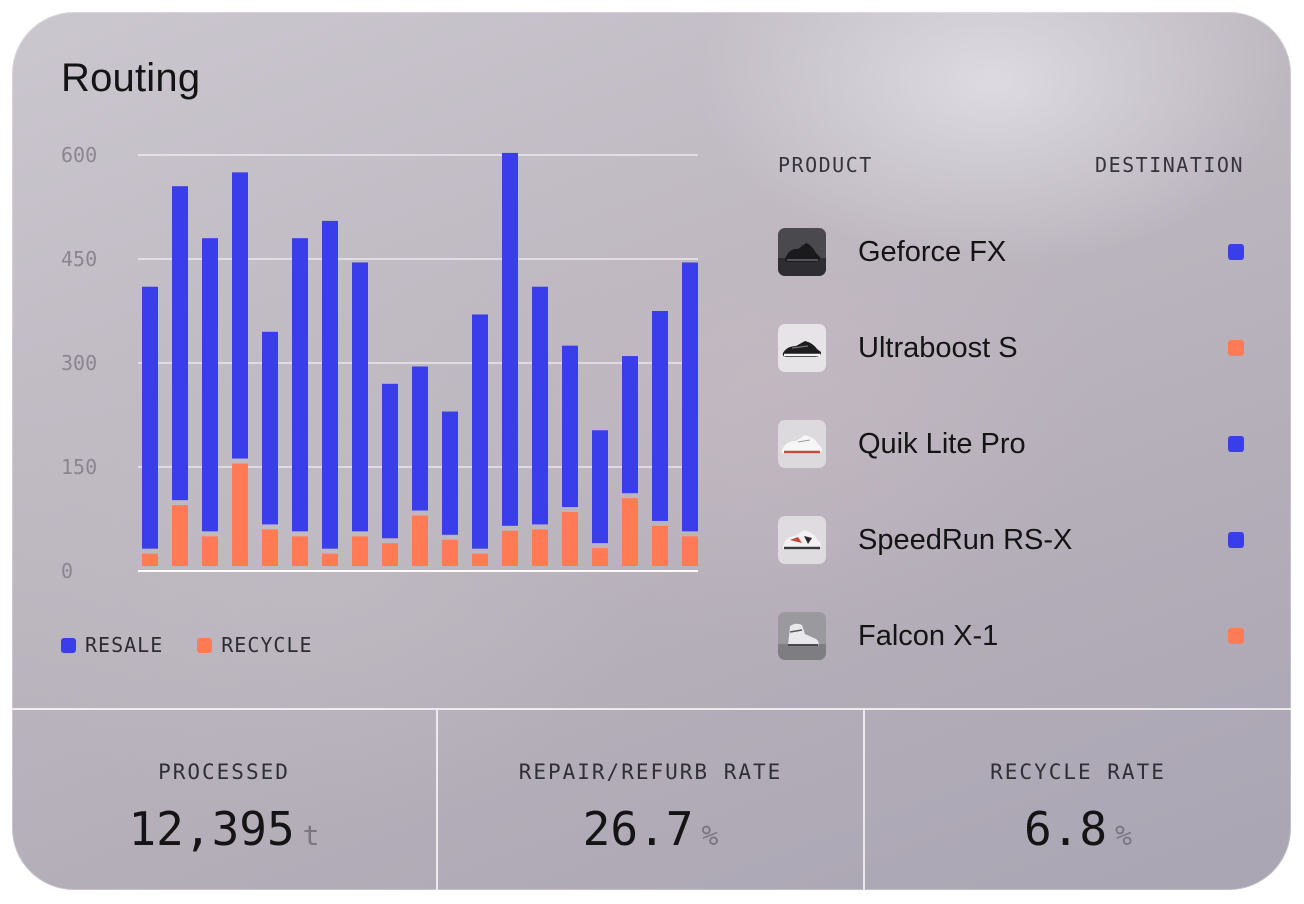 The width and height of the screenshot is (1304, 904). I want to click on product-row: Ultraboost S, so click(1011, 349).